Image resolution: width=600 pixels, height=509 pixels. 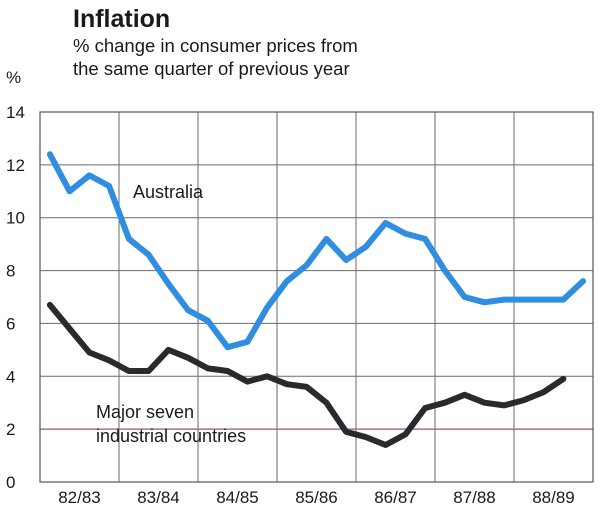 What do you see at coordinates (395, 497) in the screenshot?
I see `x-tick-label-4: 86/87` at bounding box center [395, 497].